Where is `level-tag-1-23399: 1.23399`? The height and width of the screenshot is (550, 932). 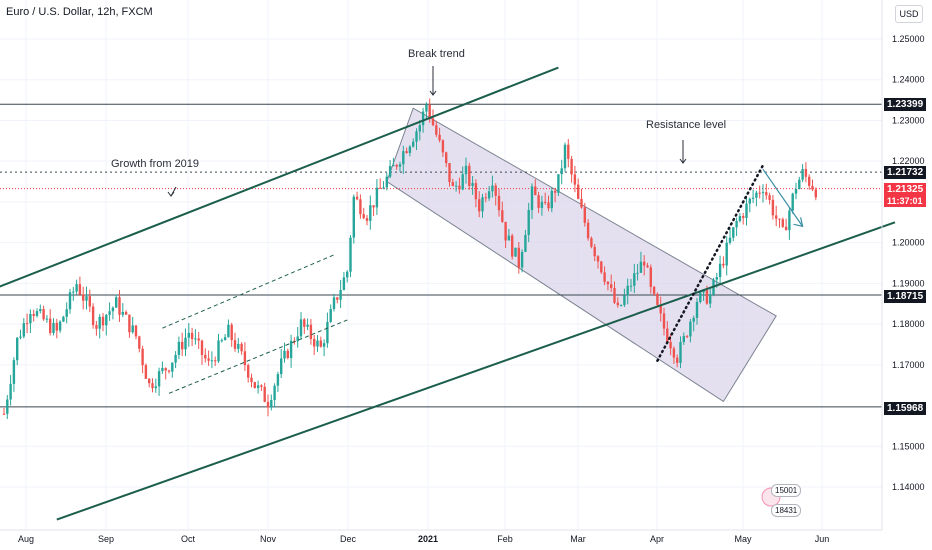 level-tag-1-23399: 1.23399 is located at coordinates (905, 104).